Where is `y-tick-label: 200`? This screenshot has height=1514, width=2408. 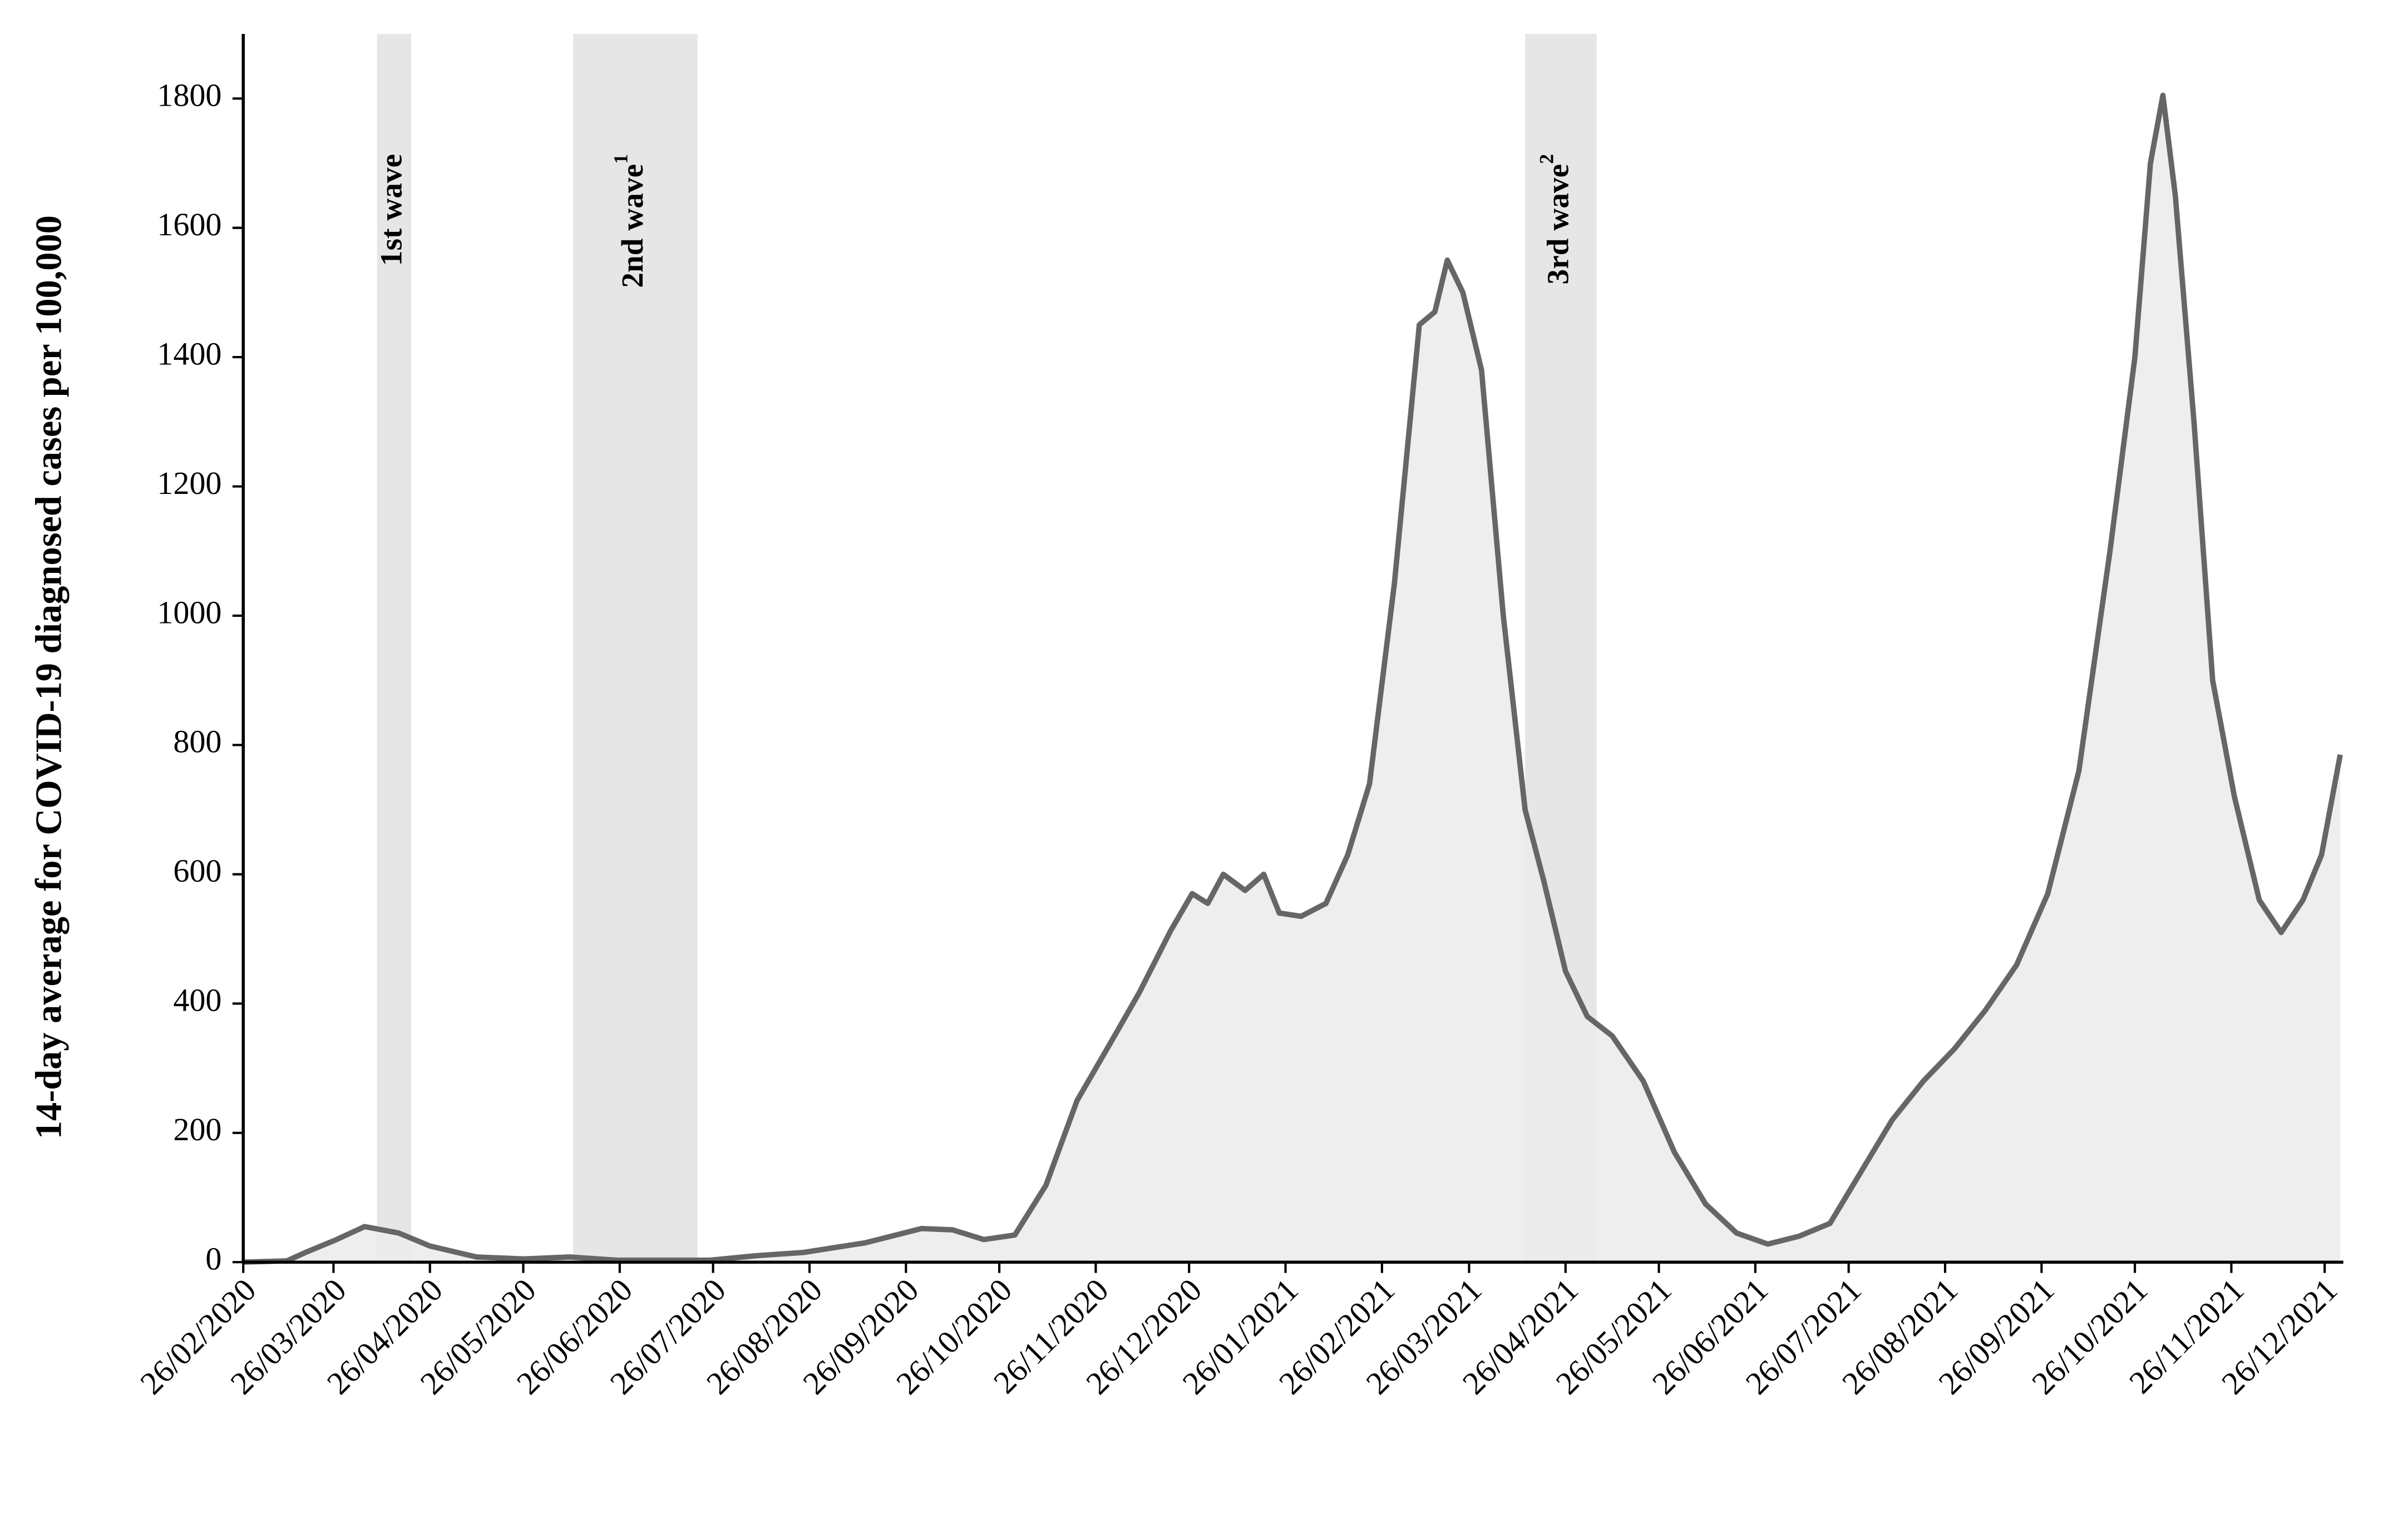 y-tick-label: 200 is located at coordinates (197, 1129).